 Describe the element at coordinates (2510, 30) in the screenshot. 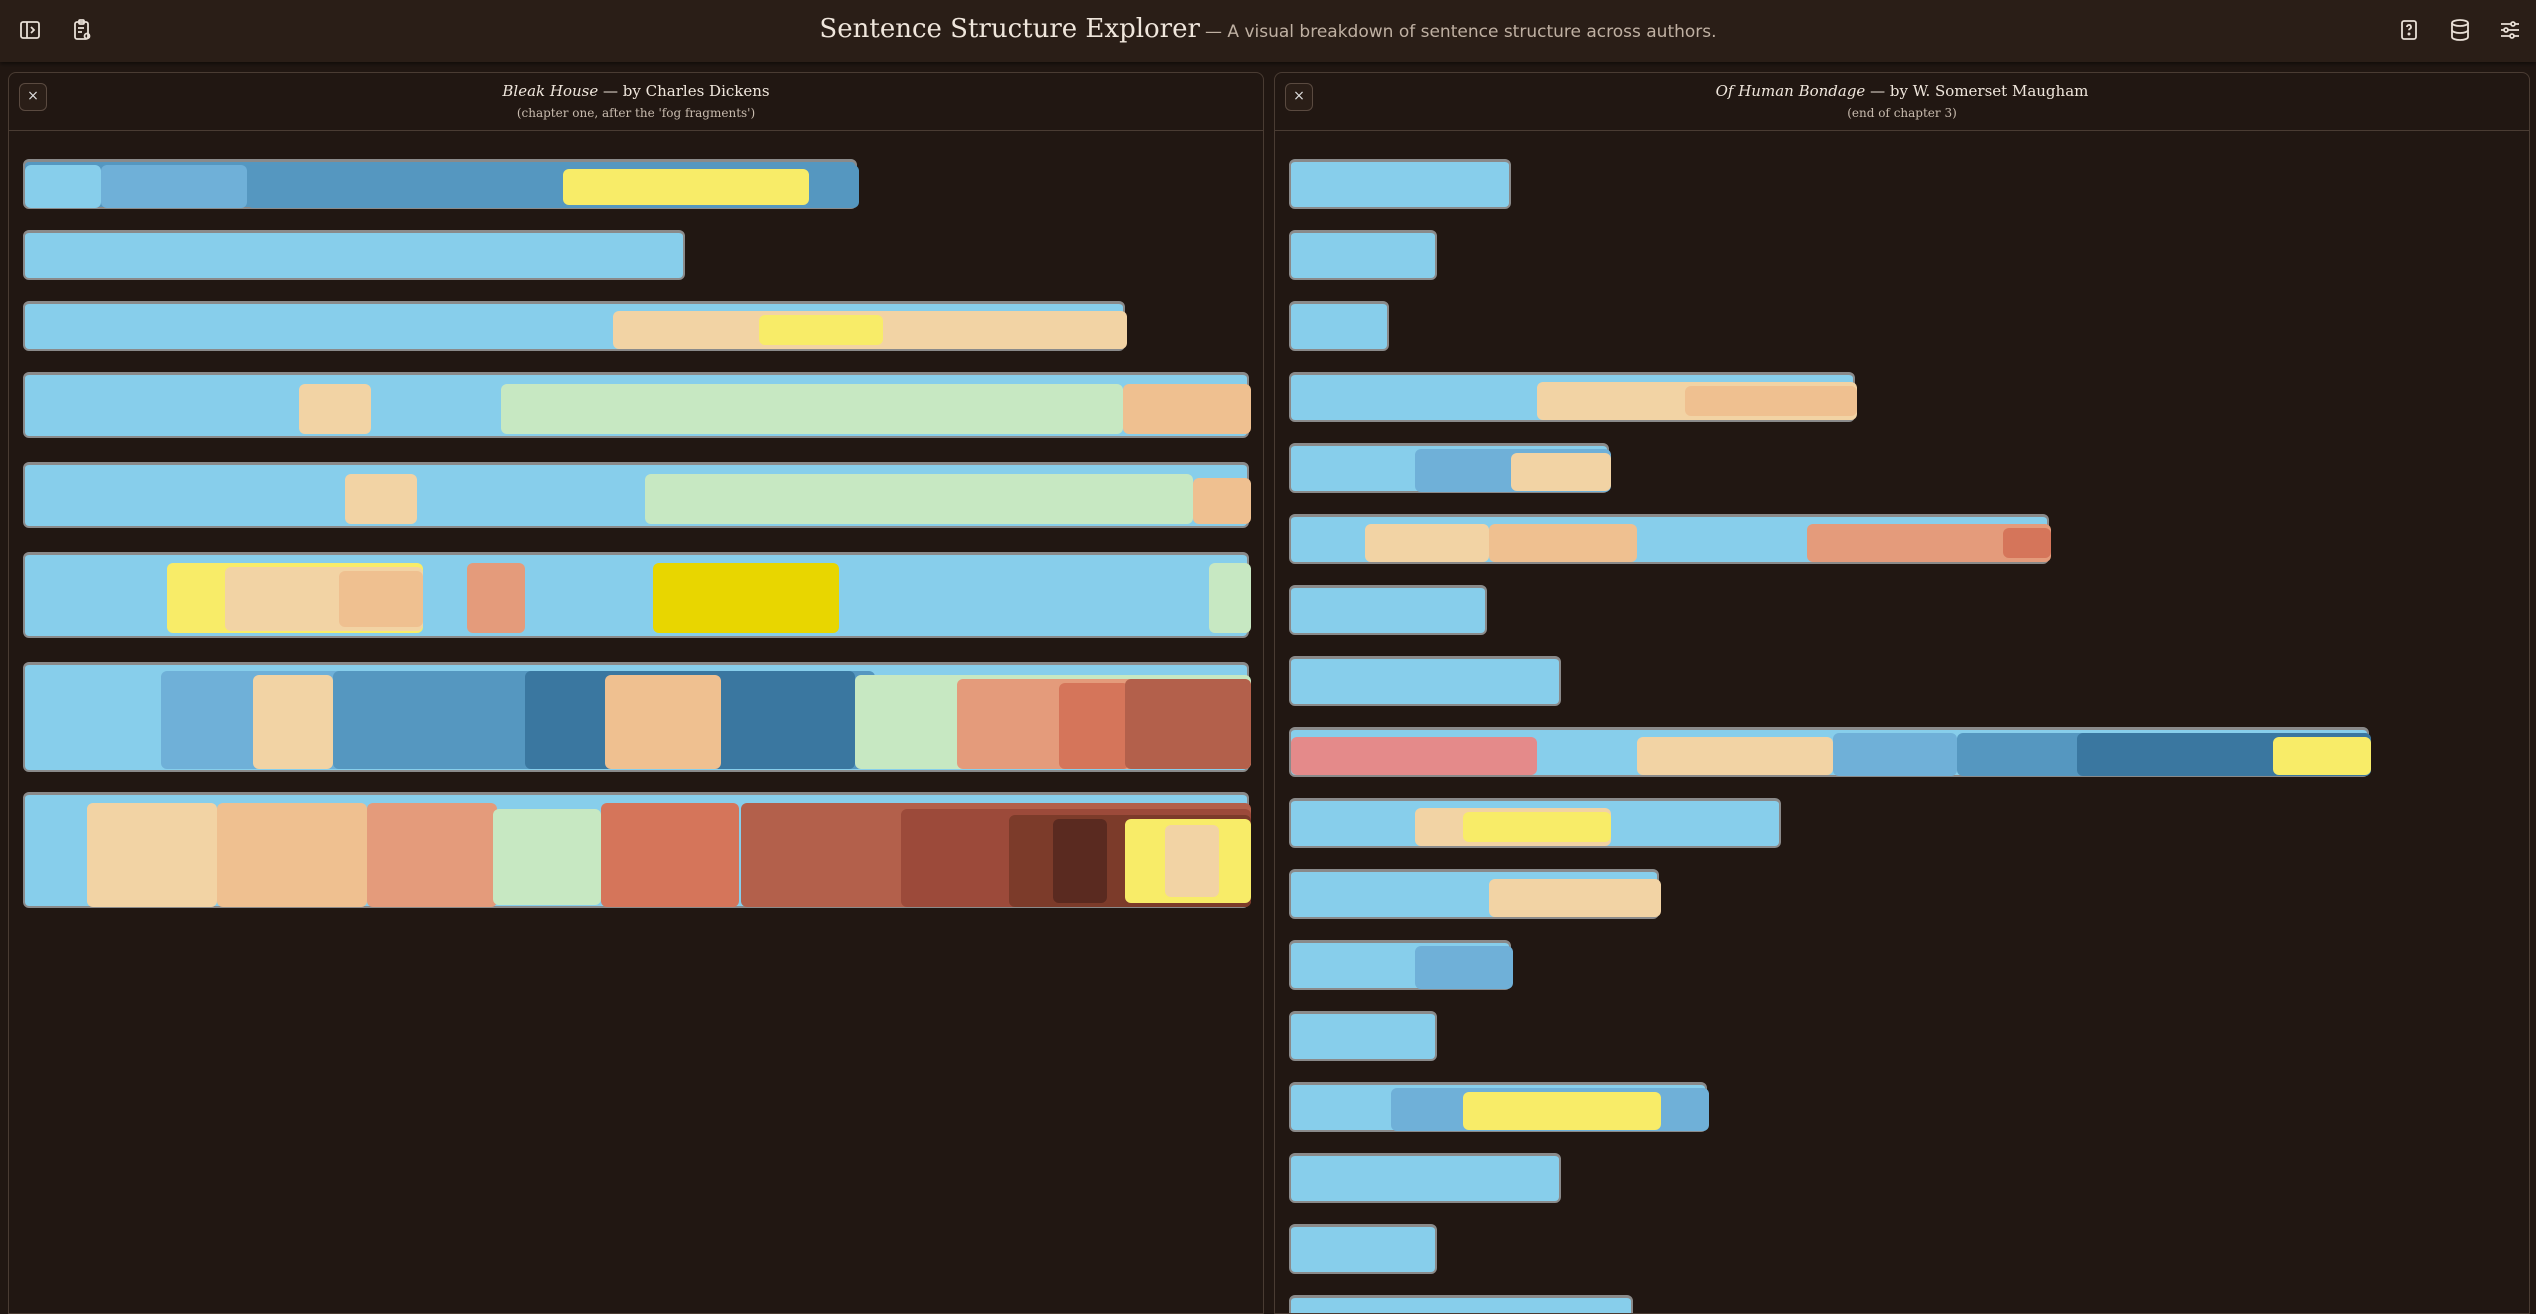

I see `sliders-icon` at that location.